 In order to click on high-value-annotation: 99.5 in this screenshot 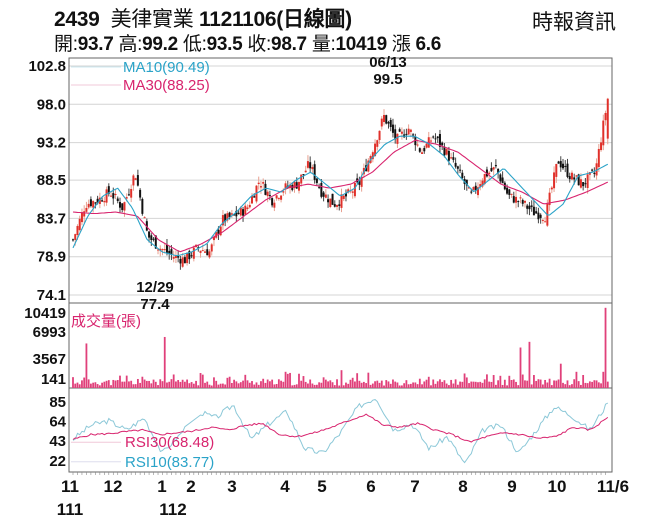, I will do `click(387, 79)`.